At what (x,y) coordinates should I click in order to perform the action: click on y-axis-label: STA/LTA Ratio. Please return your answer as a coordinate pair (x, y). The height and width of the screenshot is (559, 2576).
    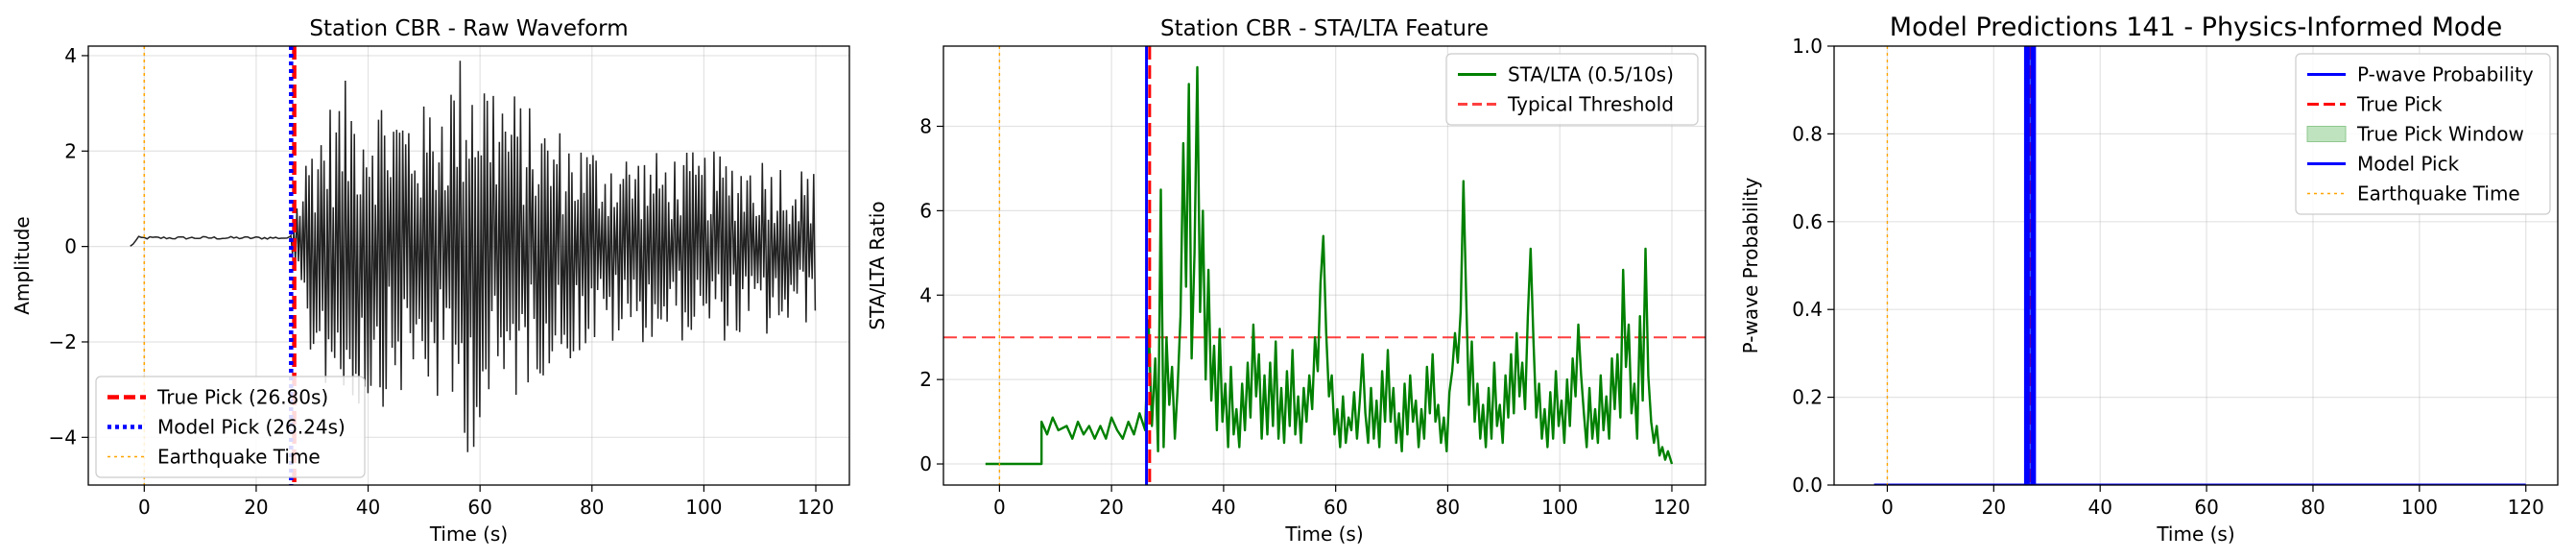
    Looking at the image, I should click on (877, 265).